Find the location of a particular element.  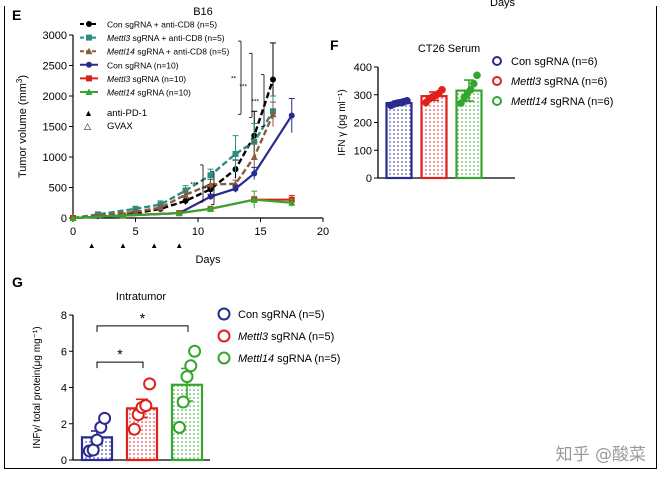

undefined-y-tick-label: 2 is located at coordinates (64, 425).